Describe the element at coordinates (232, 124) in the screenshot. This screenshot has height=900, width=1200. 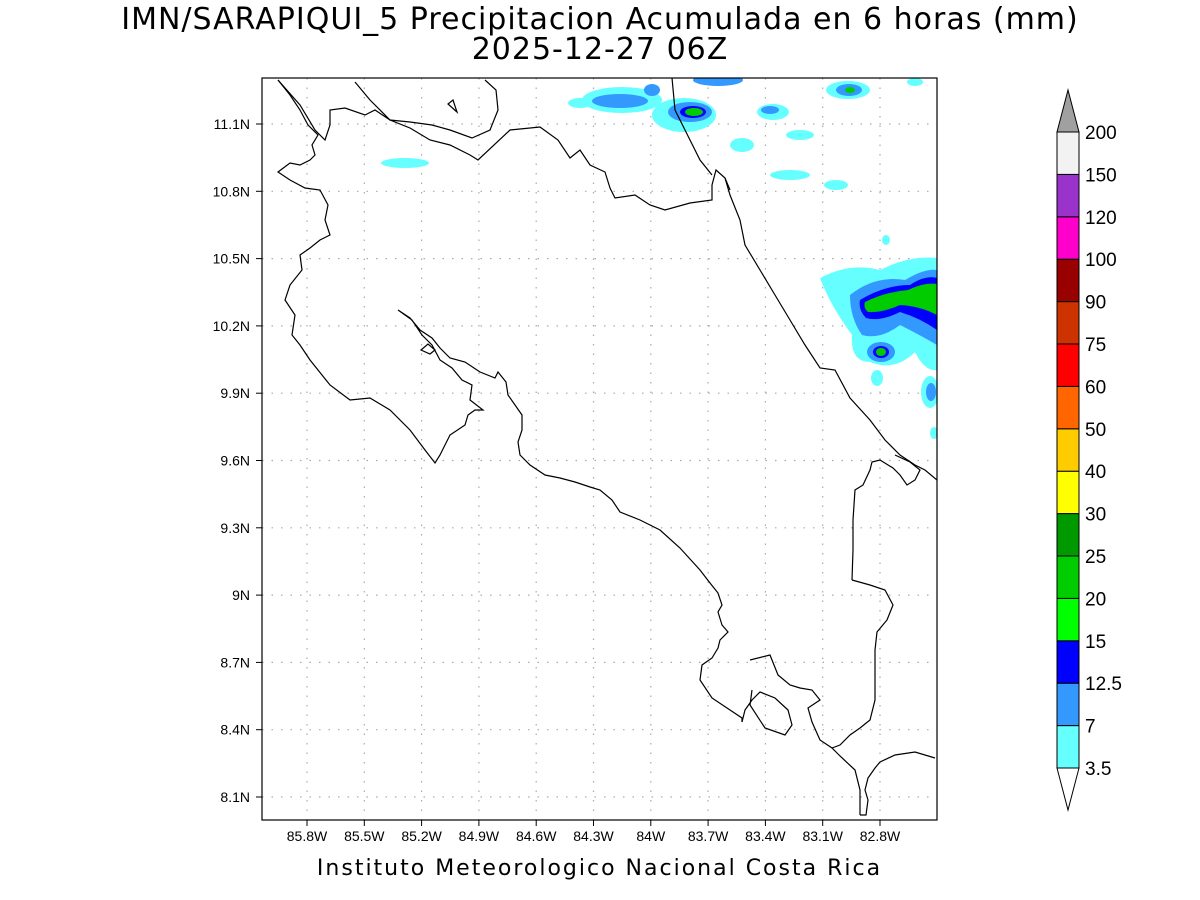
I see `lat-tick-label: 11.1N` at that location.